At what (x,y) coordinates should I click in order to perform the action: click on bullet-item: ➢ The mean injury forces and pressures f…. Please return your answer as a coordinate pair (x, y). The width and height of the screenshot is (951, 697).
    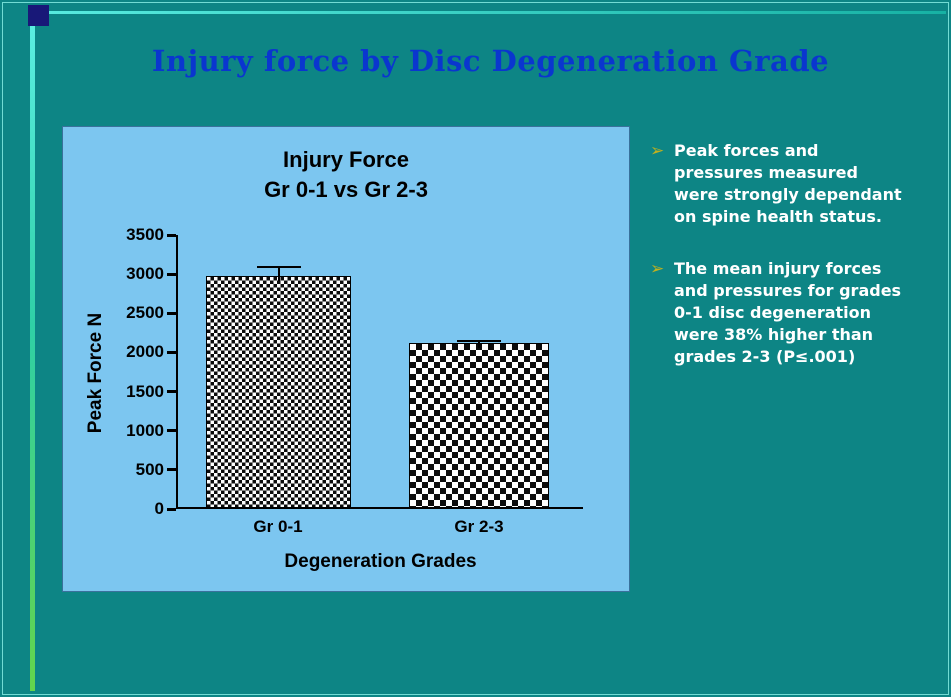
    Looking at the image, I should click on (796, 313).